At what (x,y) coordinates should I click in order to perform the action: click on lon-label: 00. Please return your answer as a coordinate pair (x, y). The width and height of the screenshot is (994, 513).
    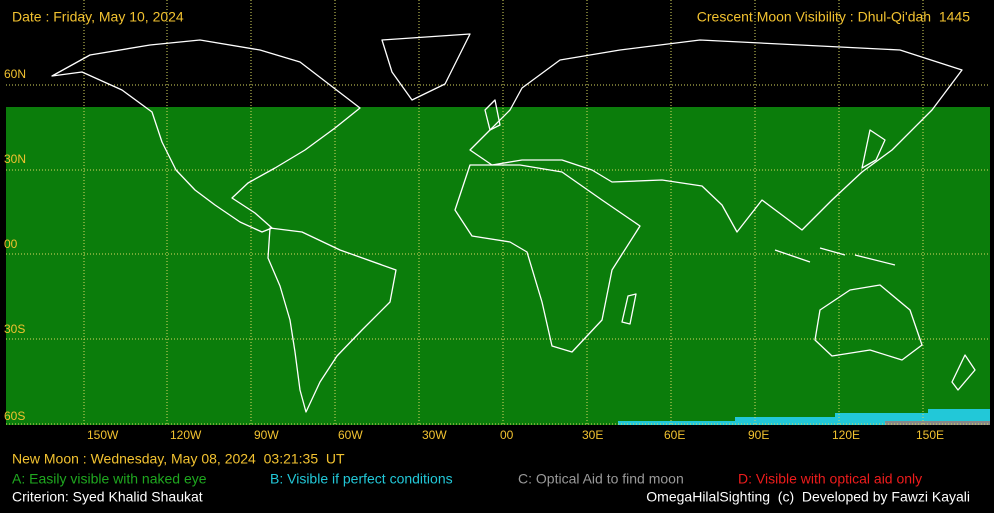
    Looking at the image, I should click on (507, 435).